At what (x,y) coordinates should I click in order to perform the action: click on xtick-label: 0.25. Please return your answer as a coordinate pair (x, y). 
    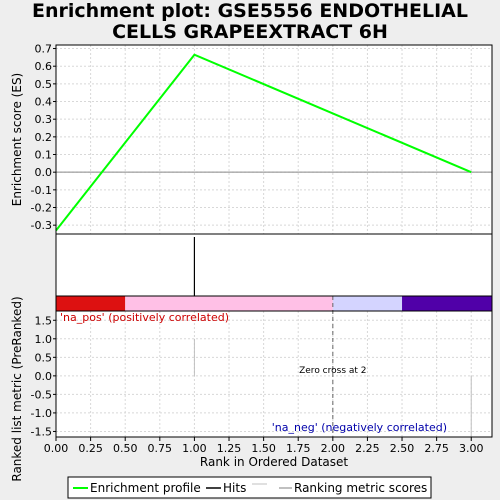
    Looking at the image, I should click on (90, 448).